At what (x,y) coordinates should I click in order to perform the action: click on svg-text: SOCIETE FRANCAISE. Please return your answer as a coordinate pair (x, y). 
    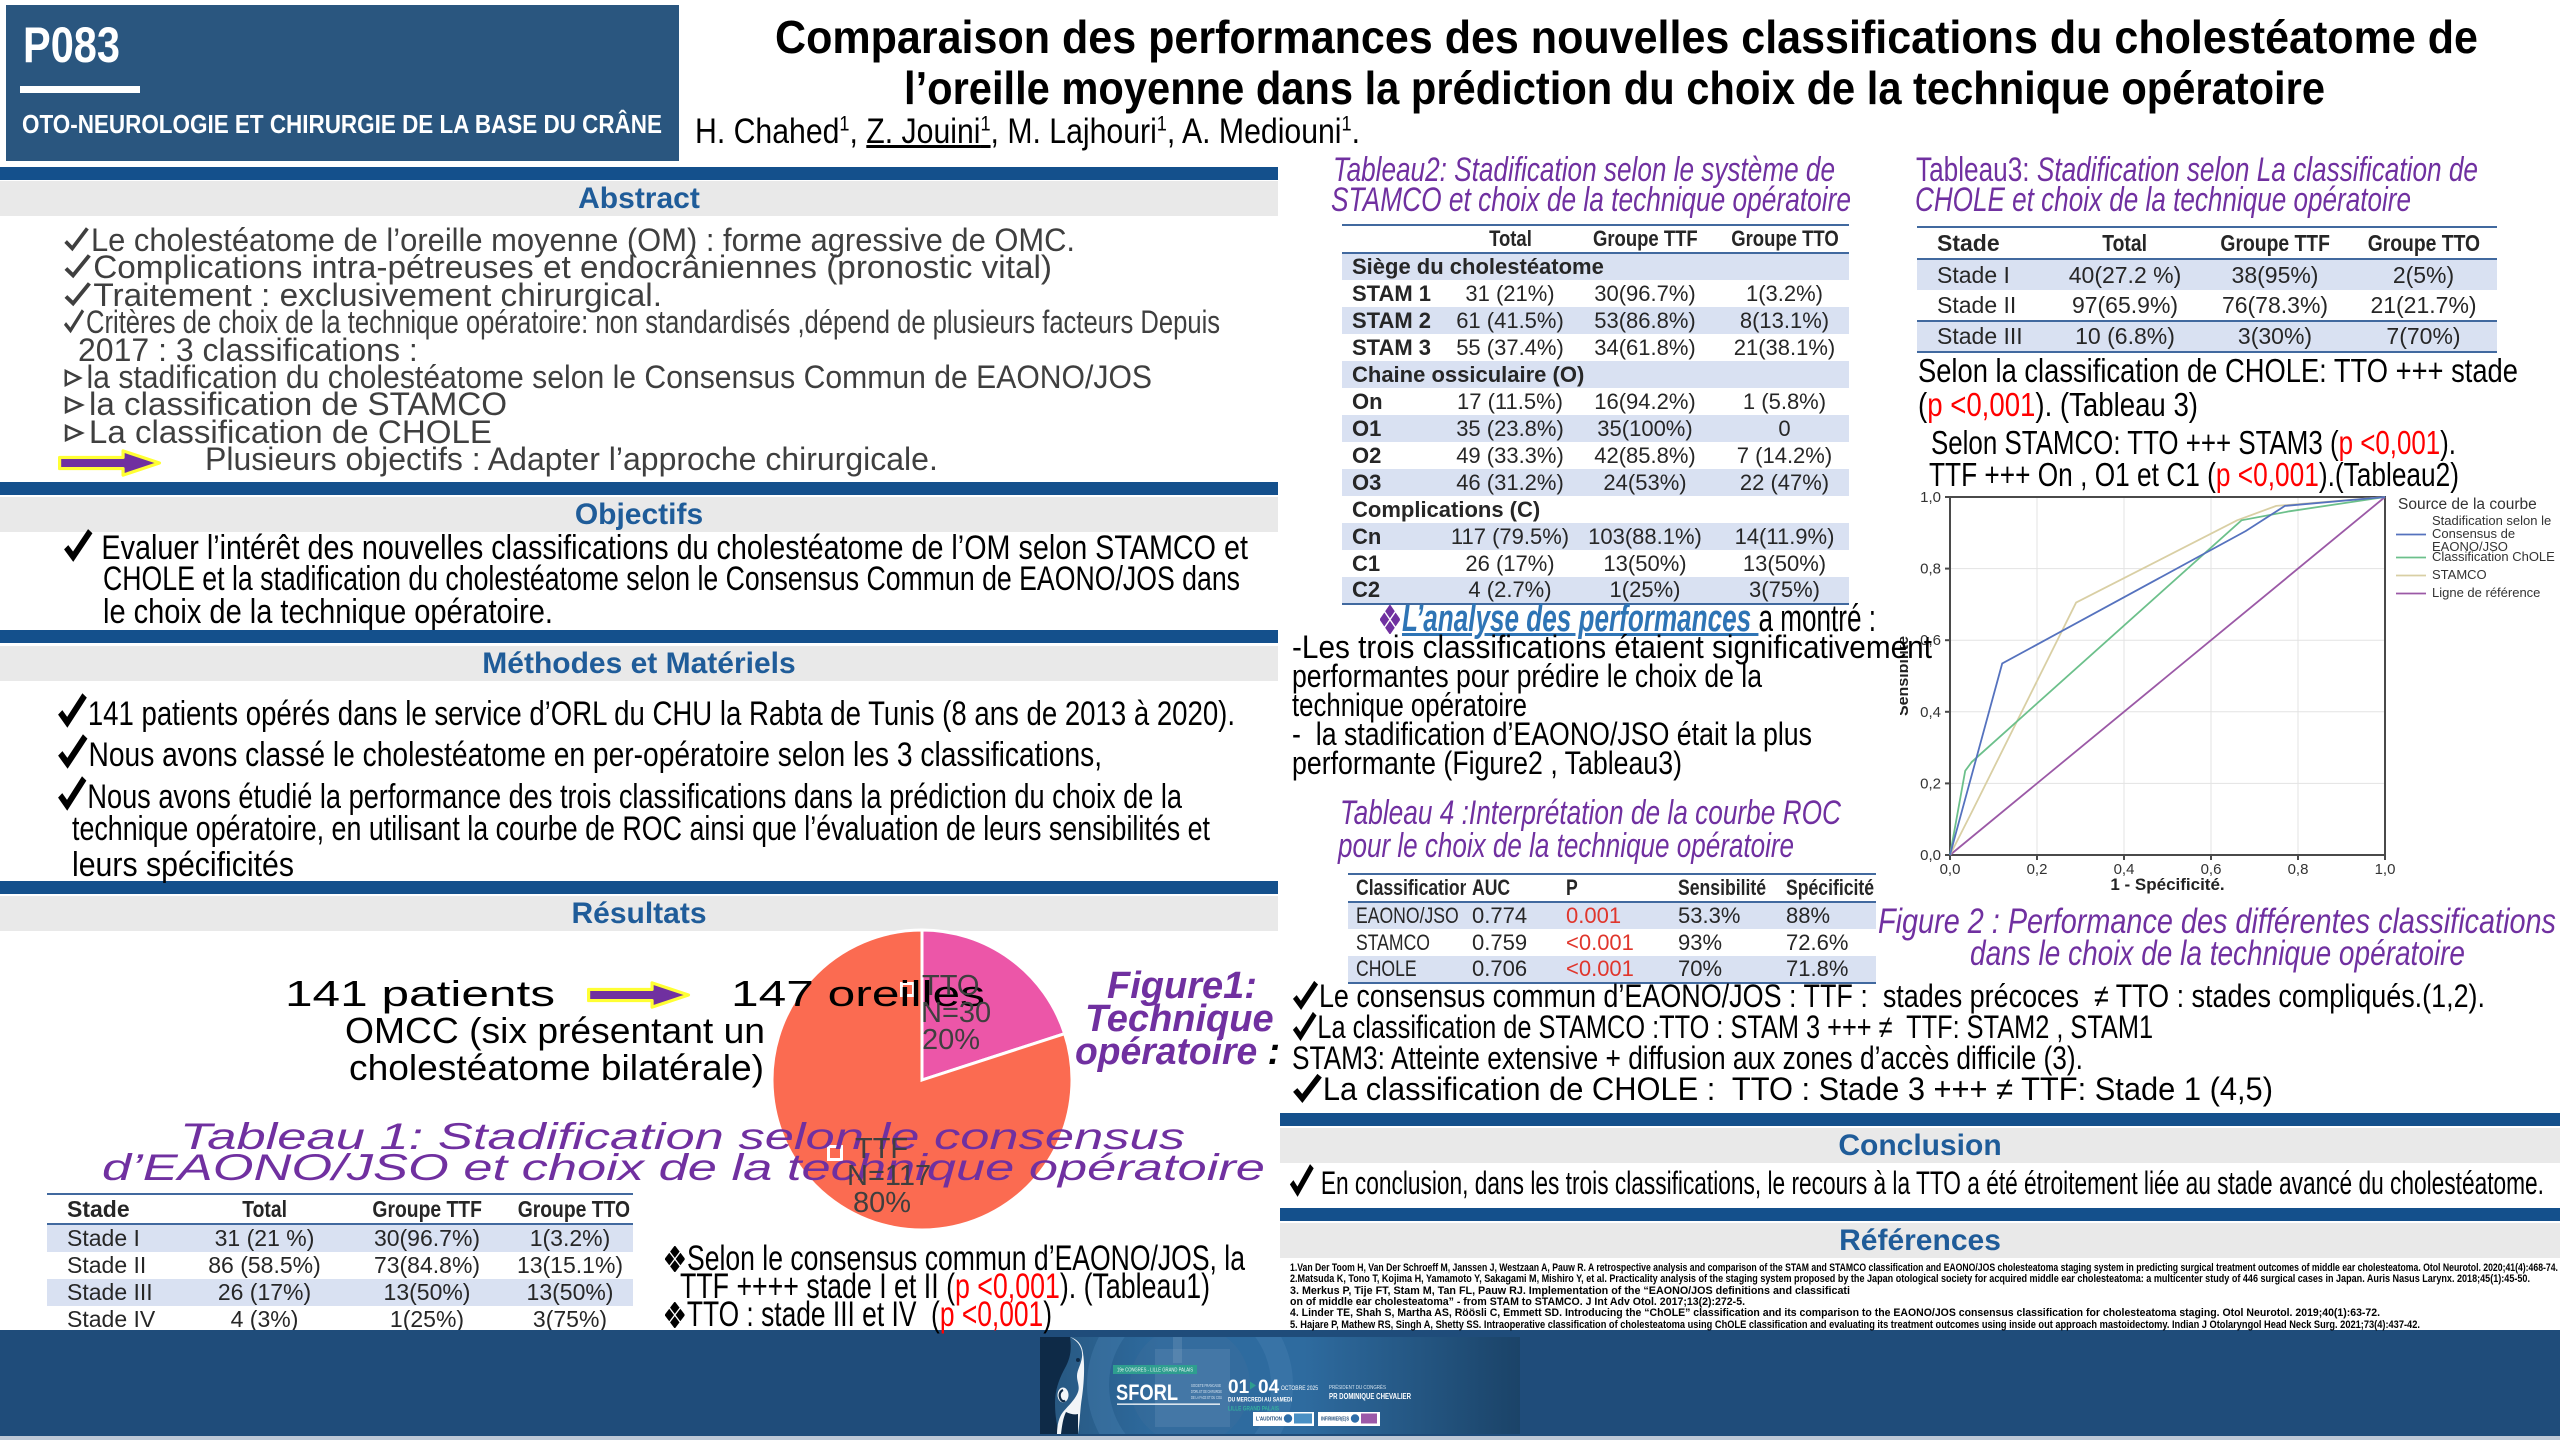
    Looking at the image, I should click on (1206, 1385).